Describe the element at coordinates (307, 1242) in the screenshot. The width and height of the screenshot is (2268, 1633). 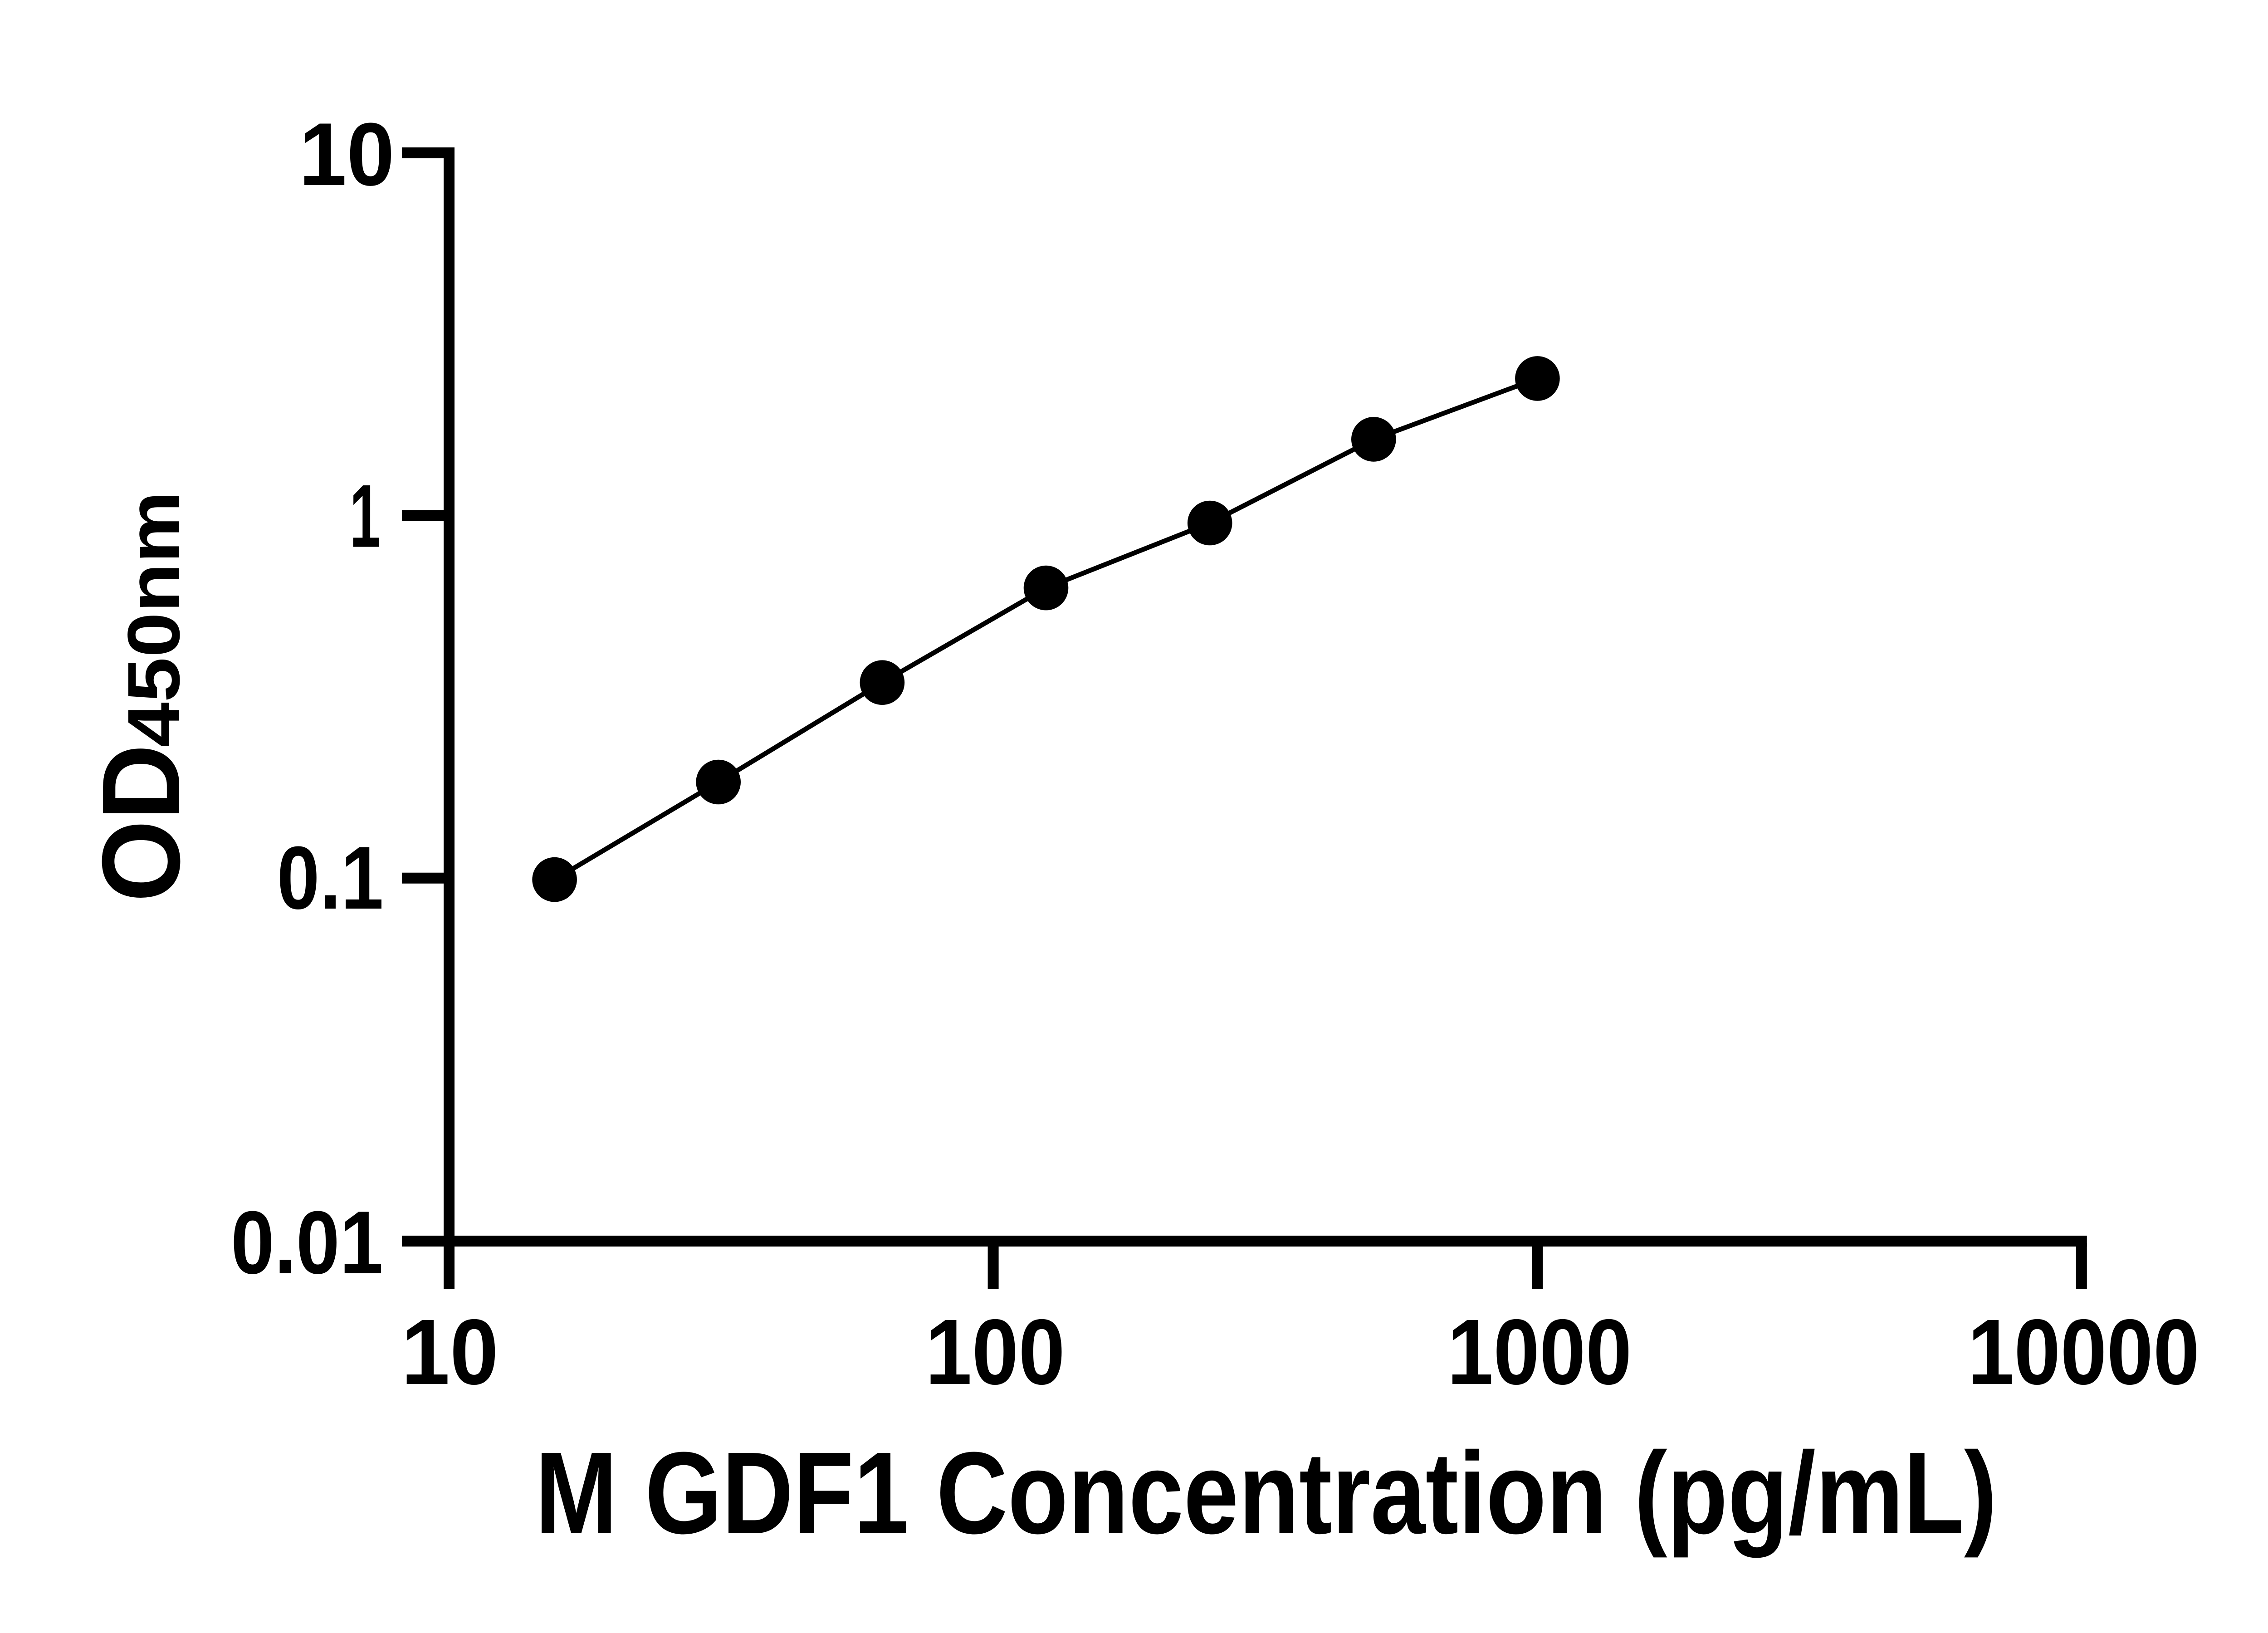
I see `svg-text: 0.01` at that location.